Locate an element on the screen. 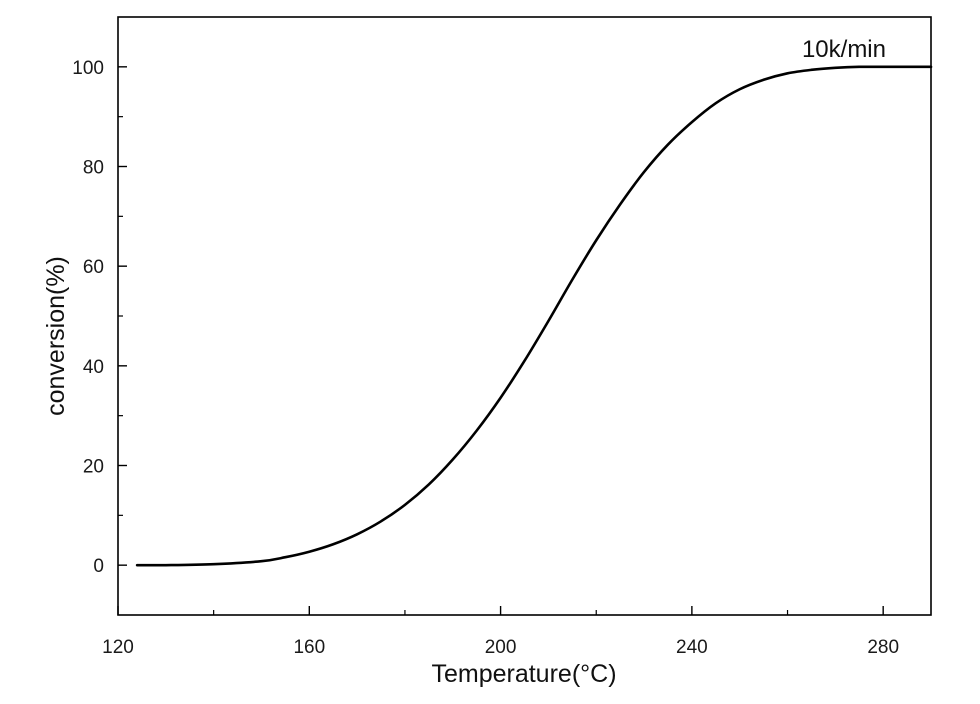 The height and width of the screenshot is (704, 980). x-tick-label: 200 is located at coordinates (501, 647).